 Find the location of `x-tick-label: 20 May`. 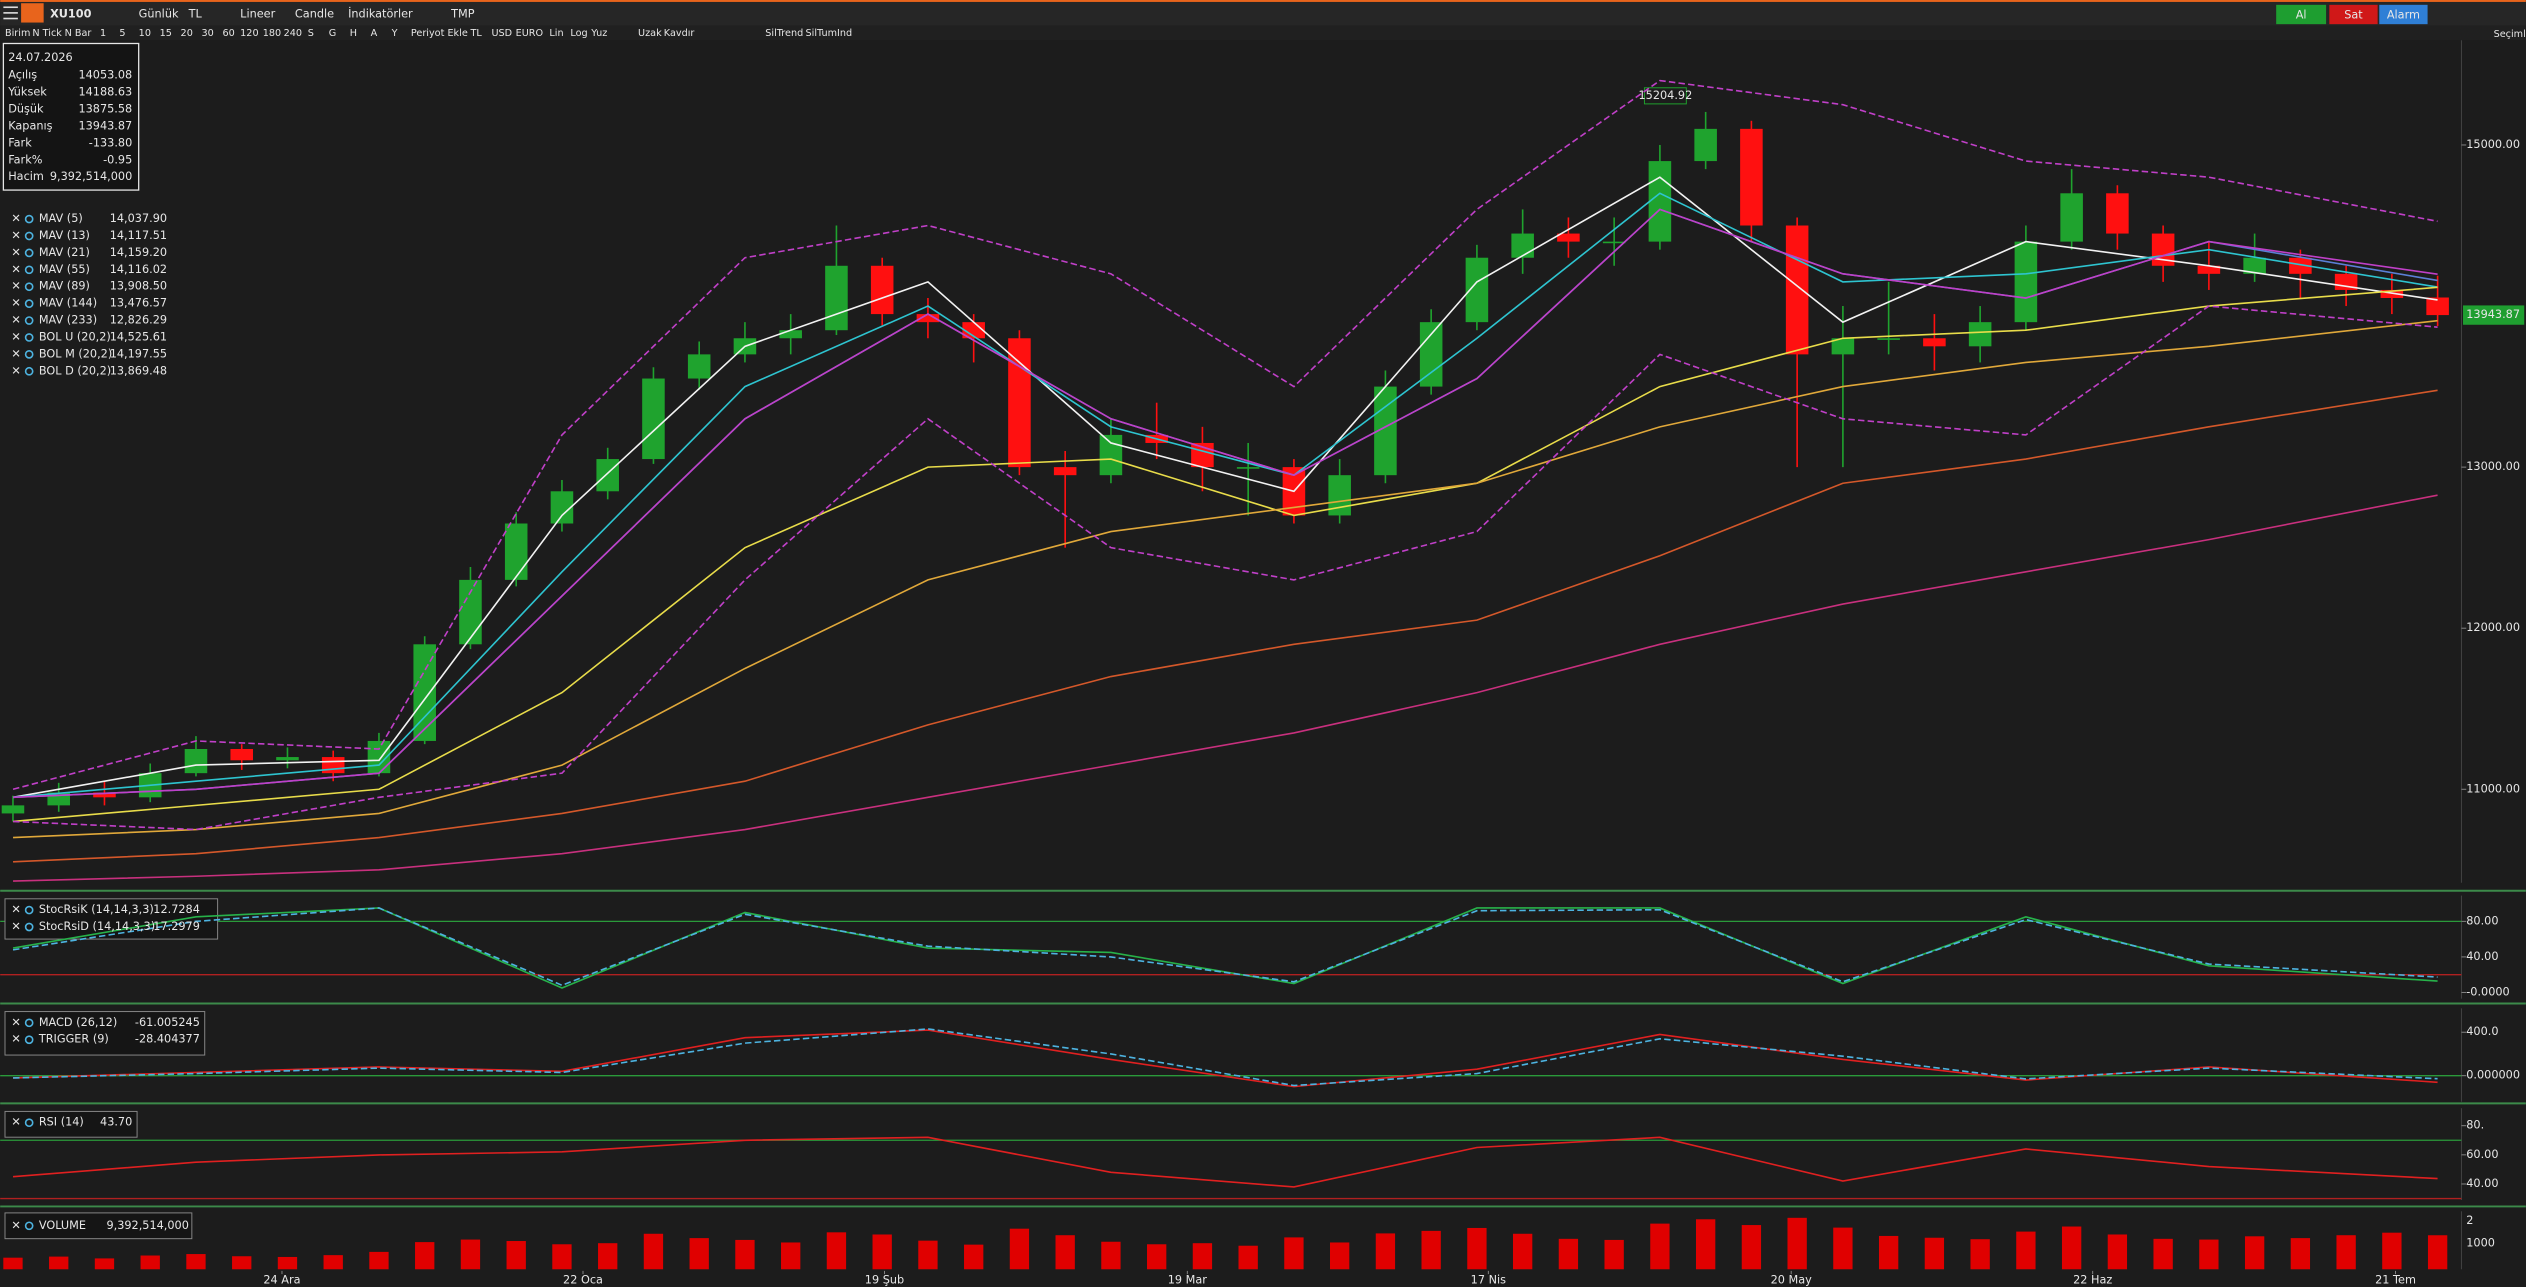

x-tick-label: 20 May is located at coordinates (1792, 1280).